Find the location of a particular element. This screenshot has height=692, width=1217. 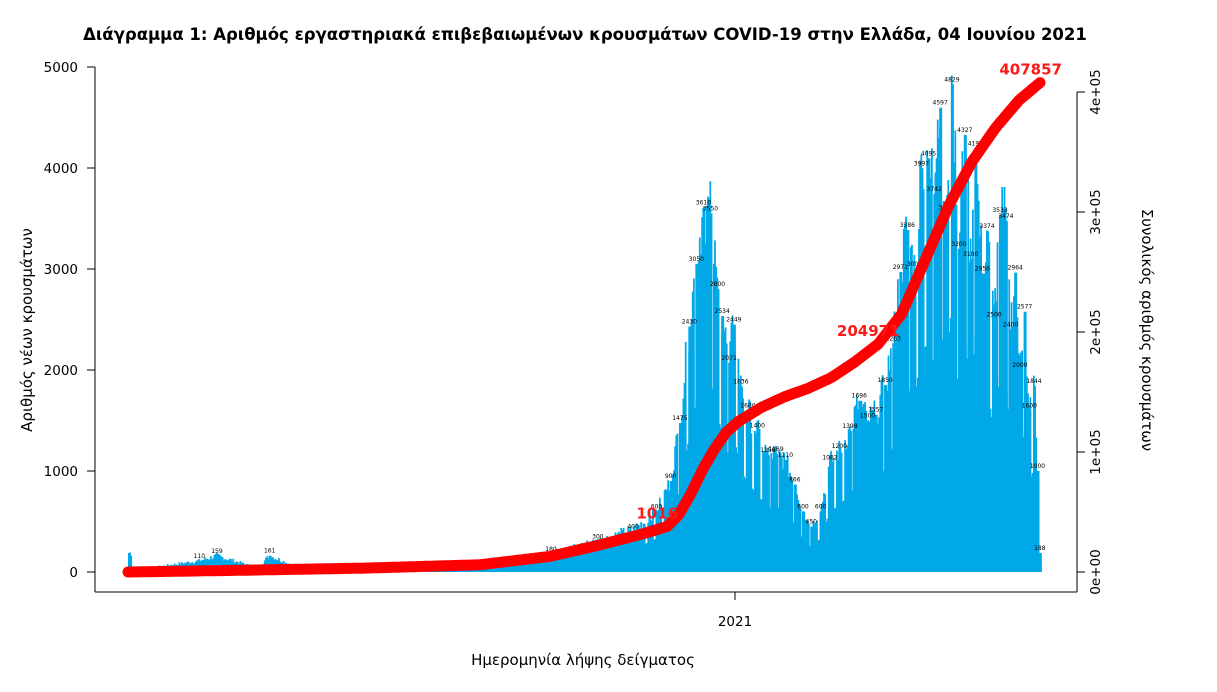

right-tick-label: 4e+05 is located at coordinates (1096, 91).